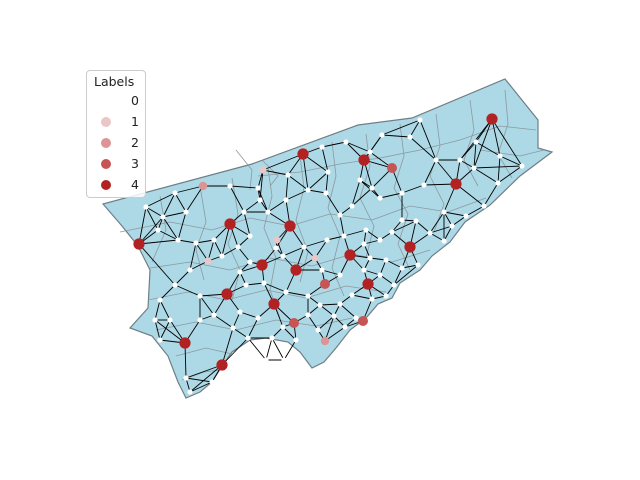 The width and height of the screenshot is (640, 480). What do you see at coordinates (117, 143) in the screenshot?
I see `legend-item: 2` at bounding box center [117, 143].